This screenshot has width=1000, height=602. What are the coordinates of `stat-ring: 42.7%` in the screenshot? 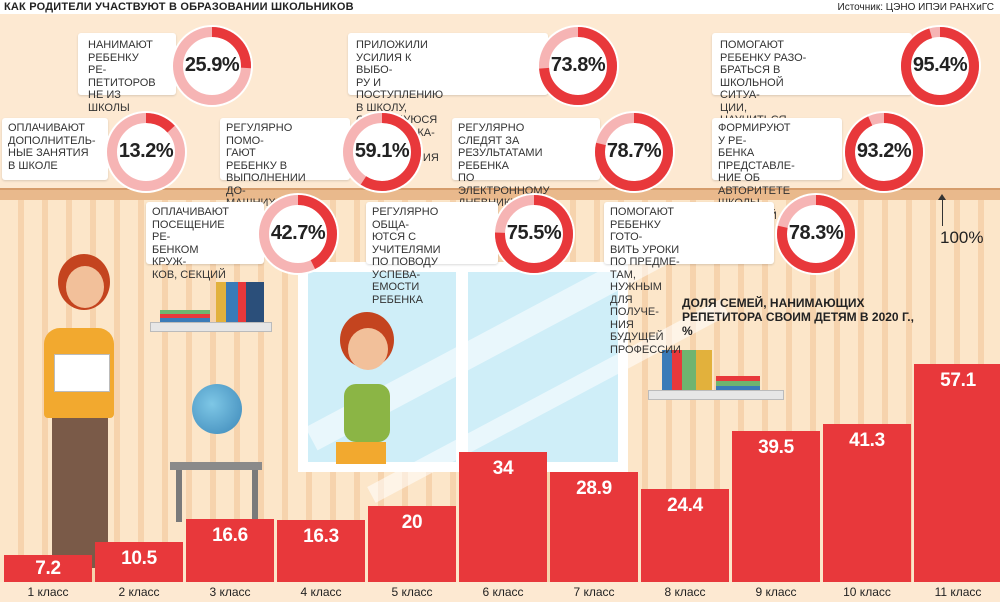 It's located at (298, 234).